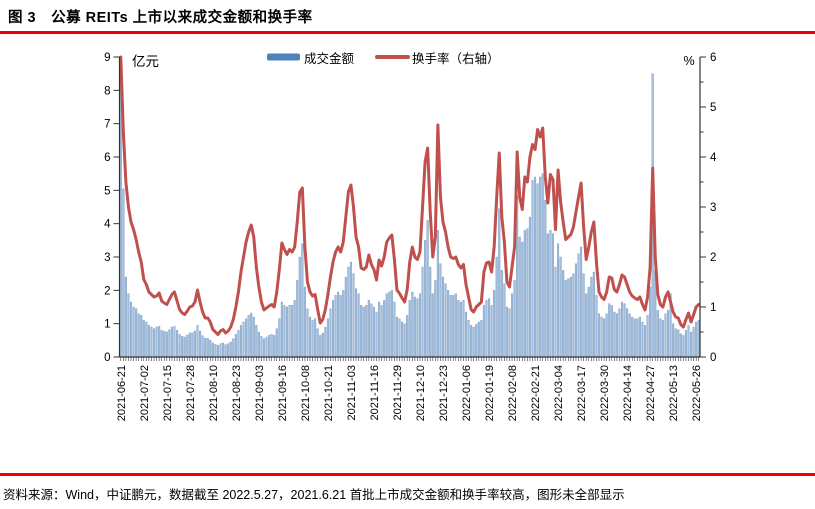 The width and height of the screenshot is (815, 509). What do you see at coordinates (444, 393) in the screenshot?
I see `x-tick-label: 2021-12-23` at bounding box center [444, 393].